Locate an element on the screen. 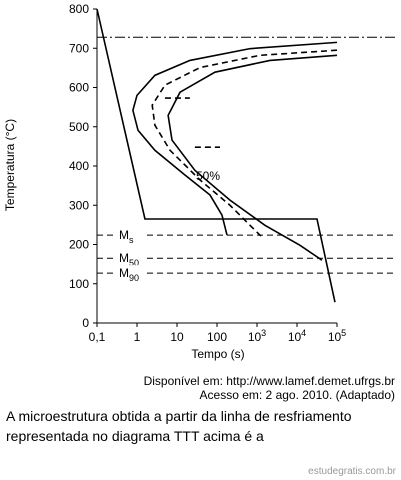  annotation: 50% is located at coordinates (208, 176).